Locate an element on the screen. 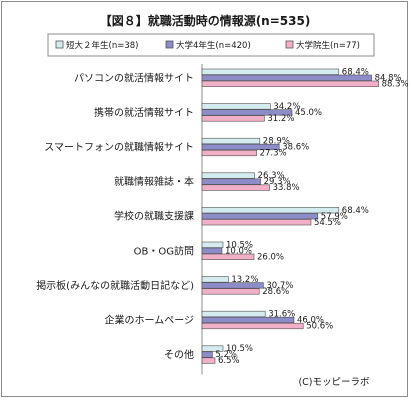  data-label: 54.5% is located at coordinates (327, 223).